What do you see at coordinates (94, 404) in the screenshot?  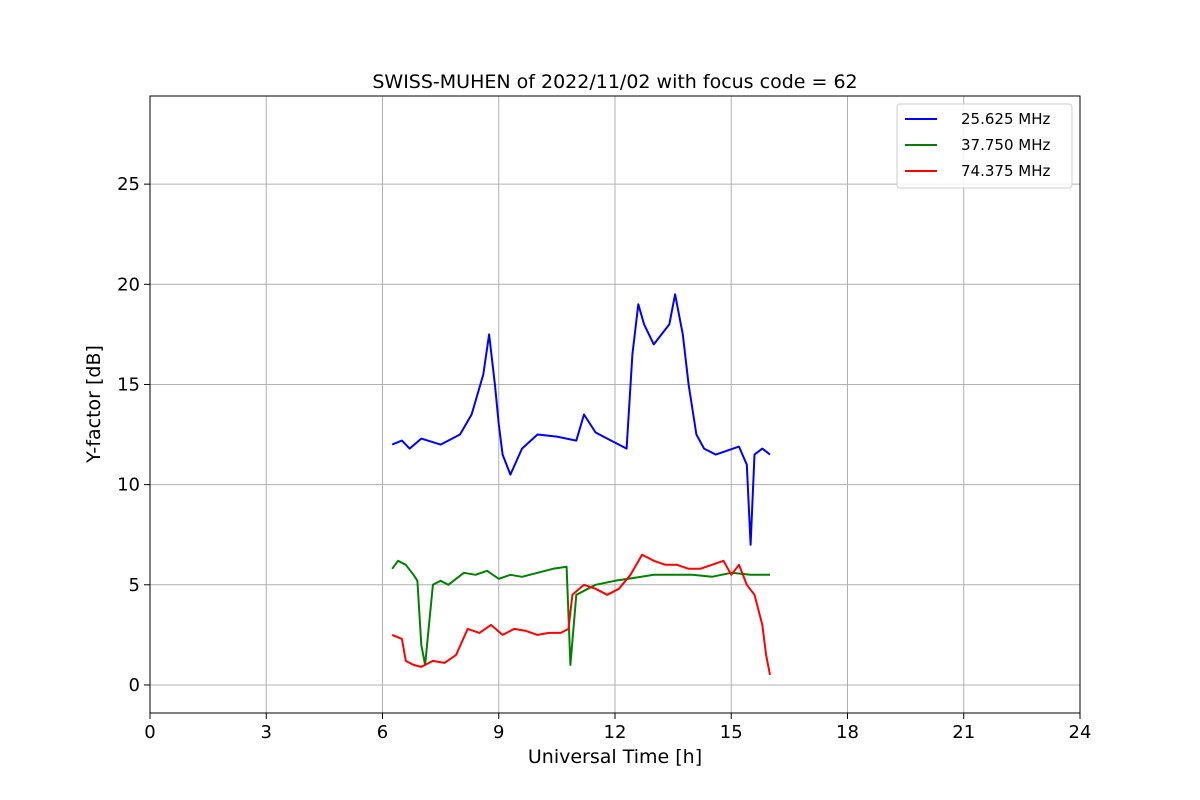 I see `y-axis-label: Y-factor [dB]` at bounding box center [94, 404].